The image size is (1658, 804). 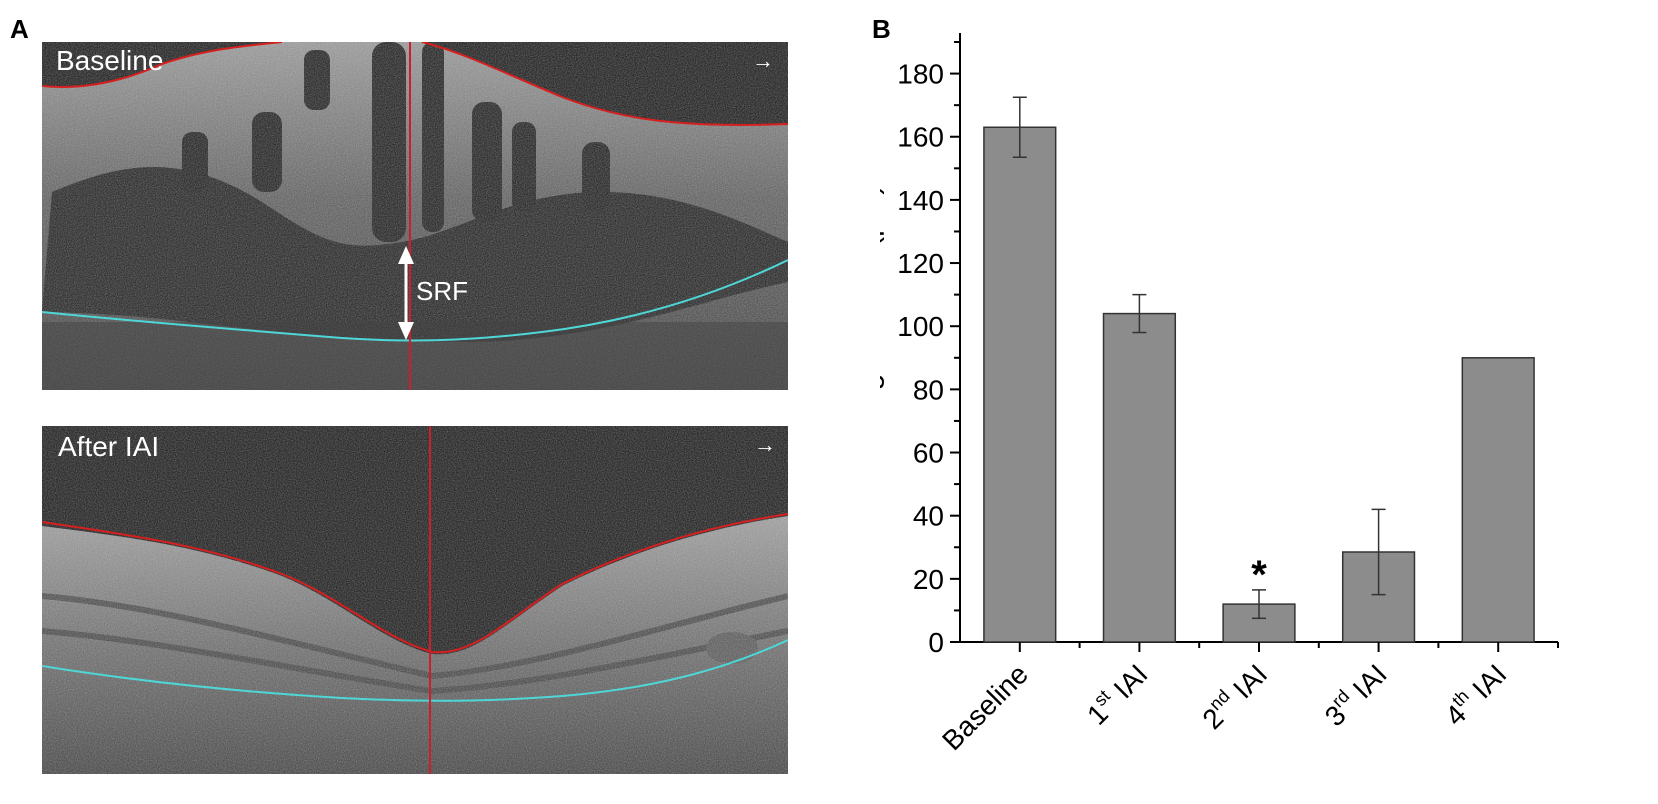 What do you see at coordinates (985, 707) in the screenshot?
I see `x-tick-label: Baseline` at bounding box center [985, 707].